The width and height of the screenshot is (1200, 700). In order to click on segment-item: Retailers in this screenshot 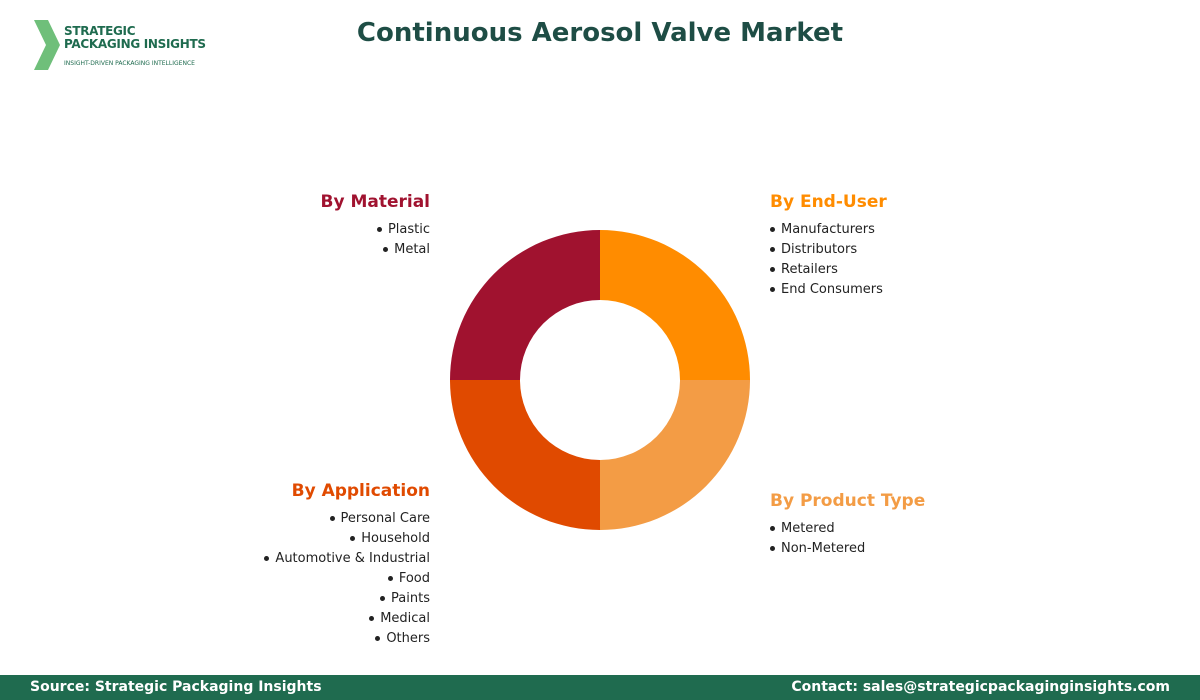, I will do `click(920, 270)`.